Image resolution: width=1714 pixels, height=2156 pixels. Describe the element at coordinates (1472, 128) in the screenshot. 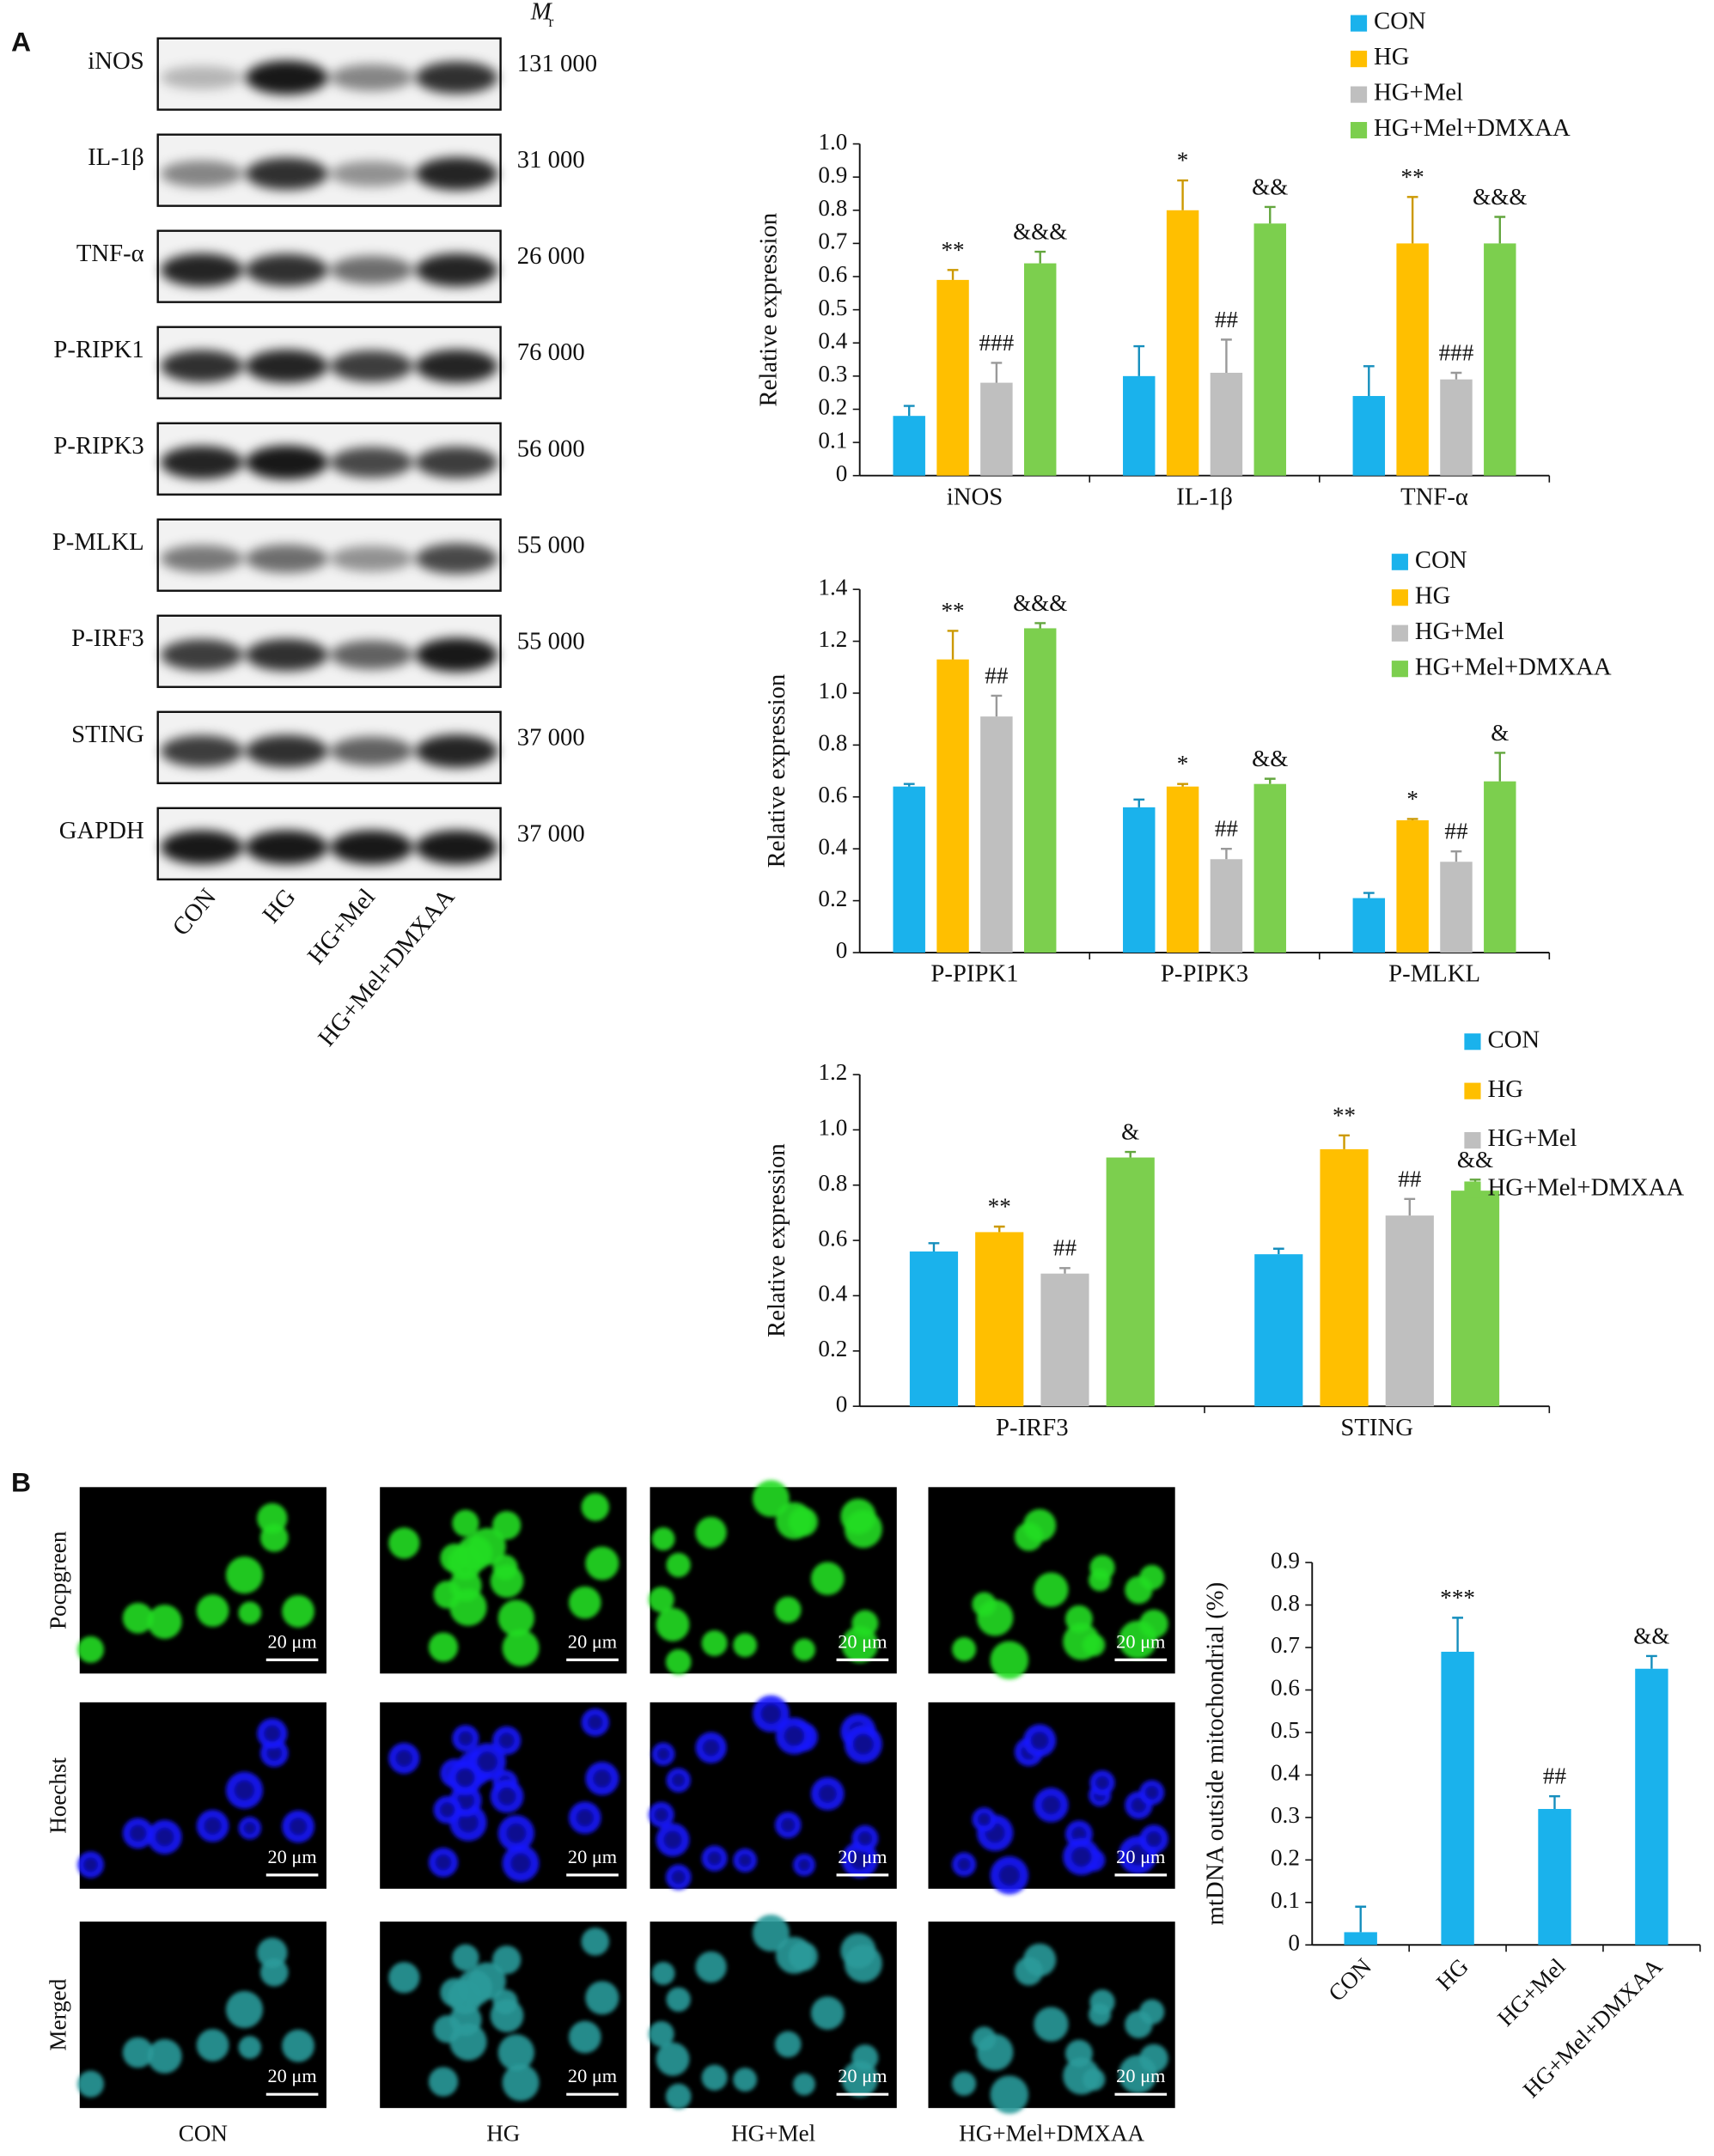

I see `legend-label: HG+Mel+DMXAA` at that location.